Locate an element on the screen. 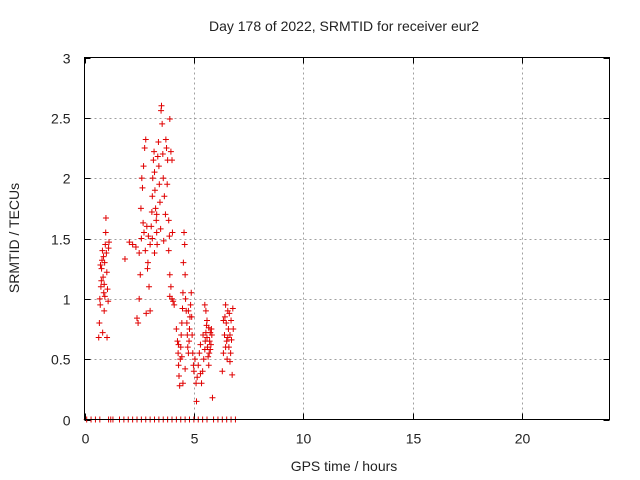 The height and width of the screenshot is (480, 640). x-tick-label: 10 is located at coordinates (304, 439).